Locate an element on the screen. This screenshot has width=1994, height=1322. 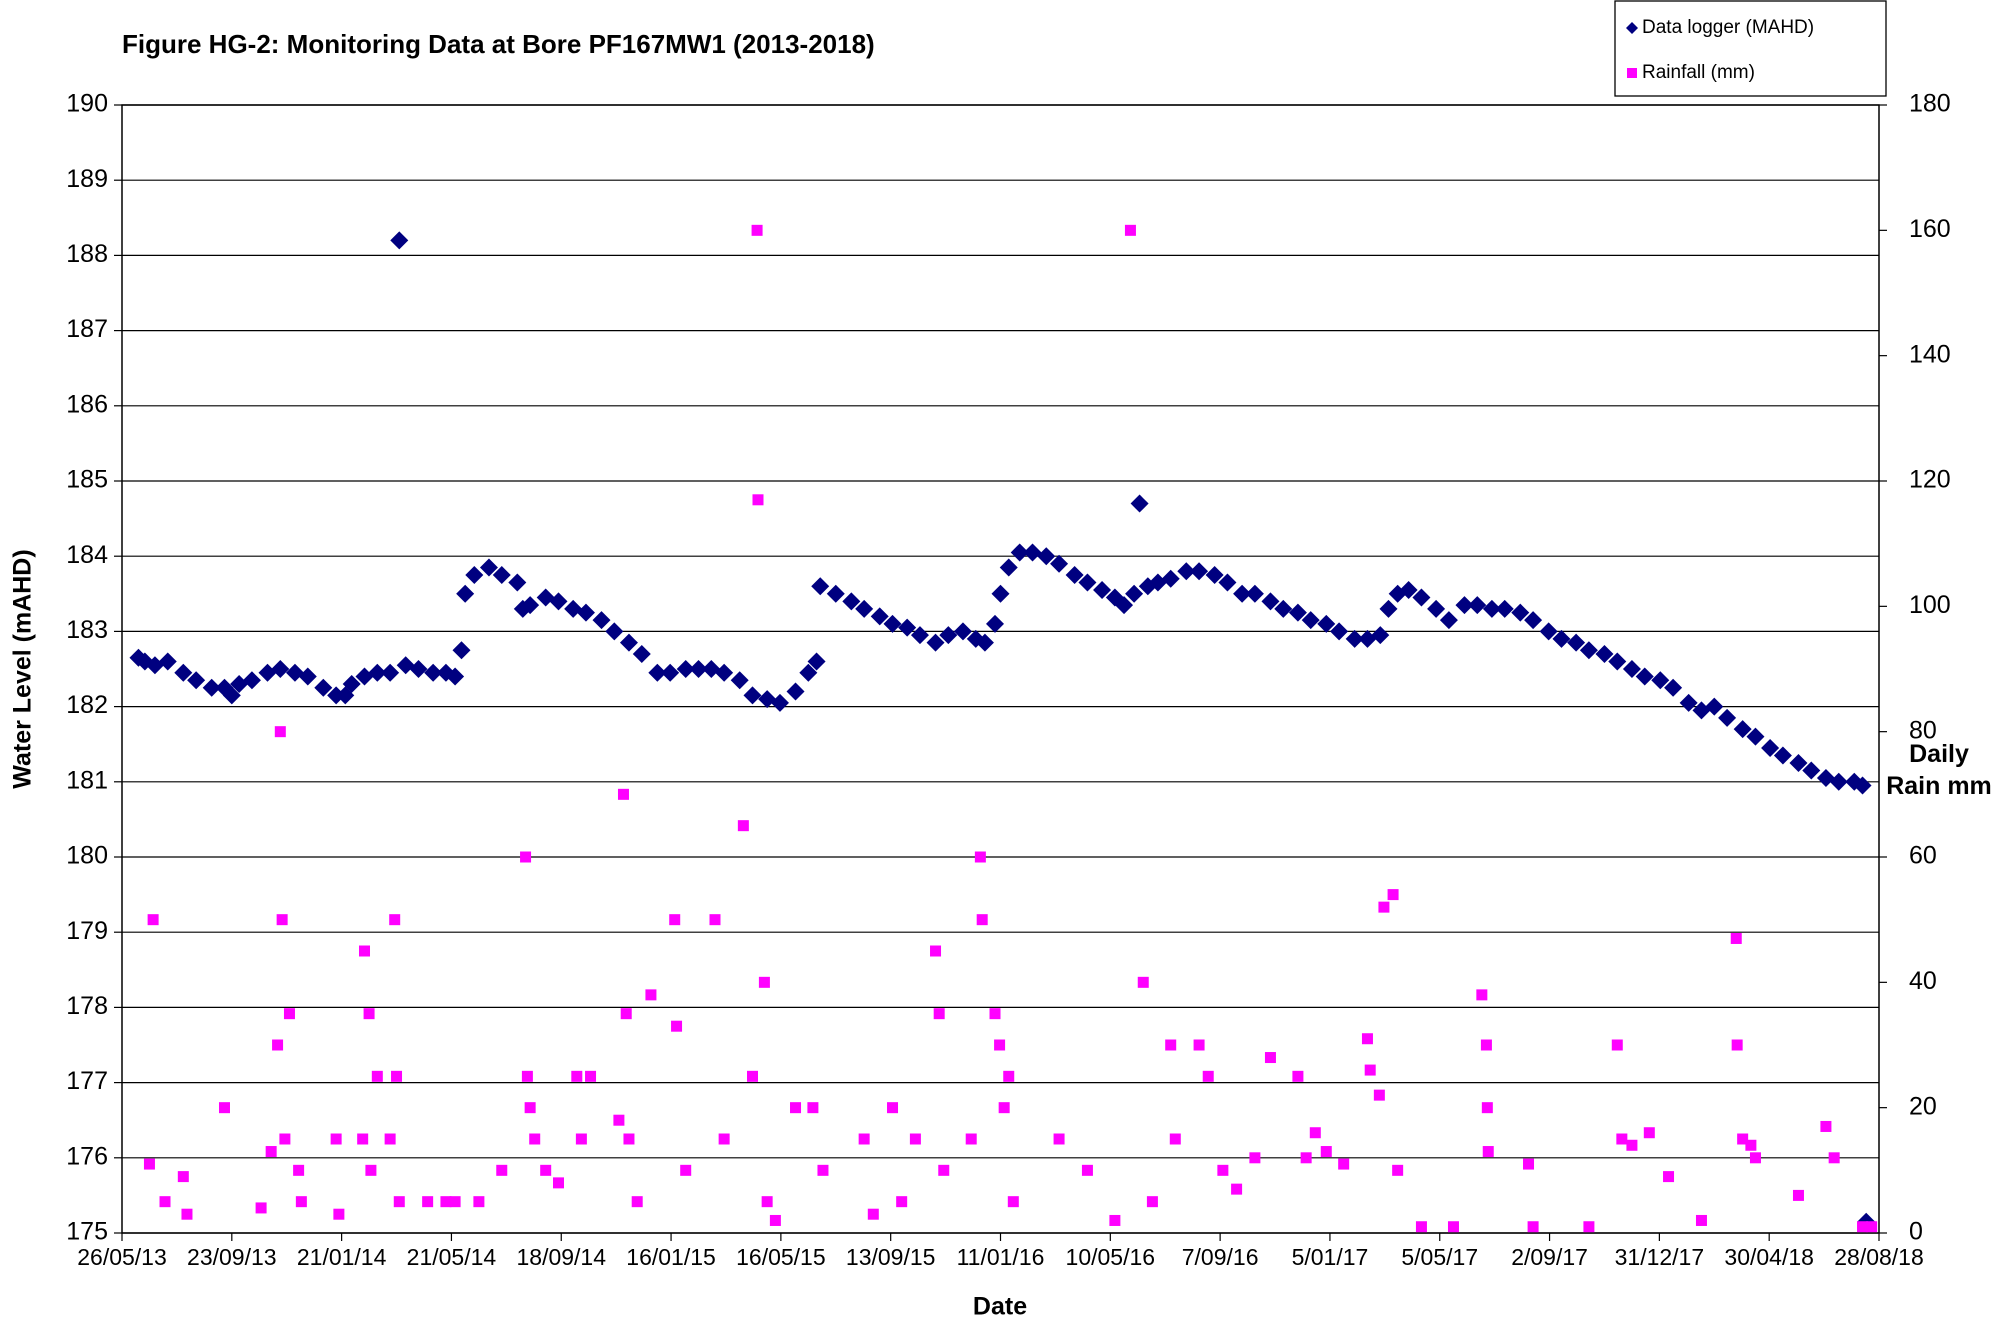
y-tick-label: 181 is located at coordinates (87, 780).